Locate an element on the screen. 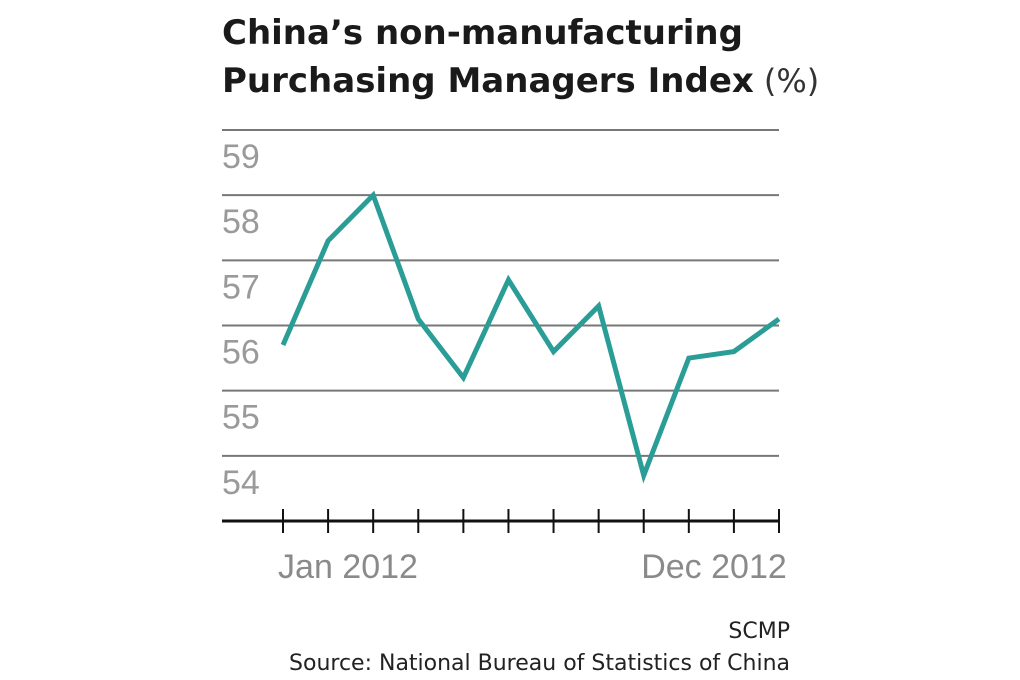 The height and width of the screenshot is (680, 1020). x-tick-label: Dec 2012 is located at coordinates (714, 567).